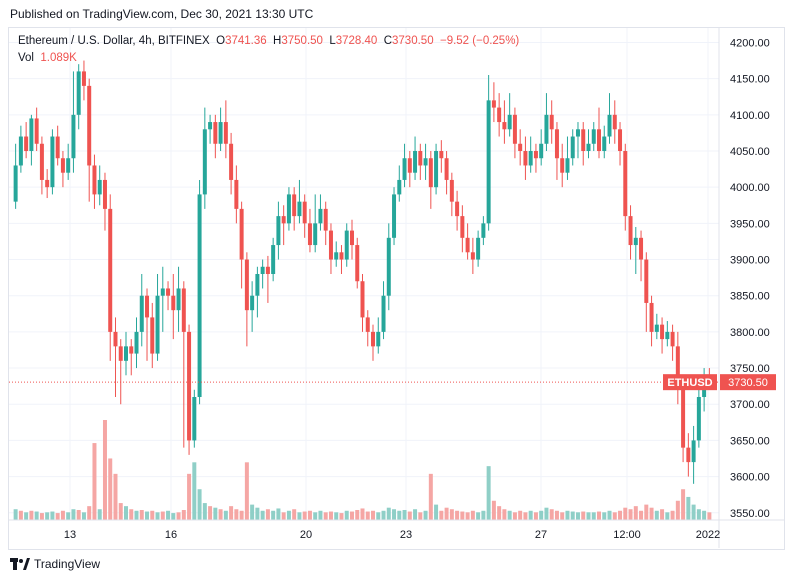  Describe the element at coordinates (171, 535) in the screenshot. I see `x-tick-label: 16` at that location.